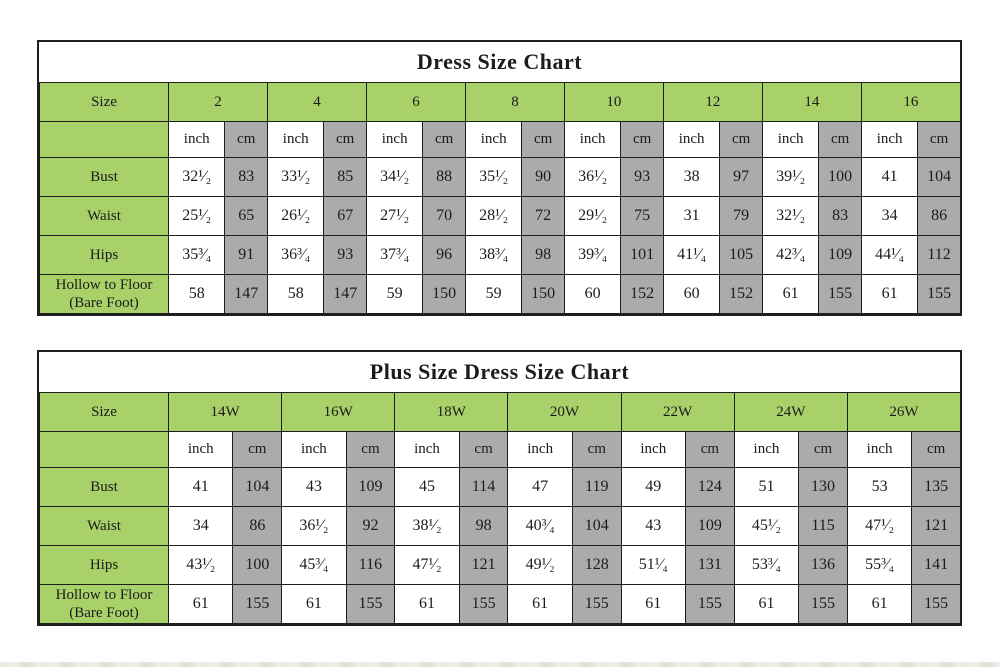 The image size is (1000, 667). I want to click on inch-value-cell: 44¹⁄₄, so click(889, 255).